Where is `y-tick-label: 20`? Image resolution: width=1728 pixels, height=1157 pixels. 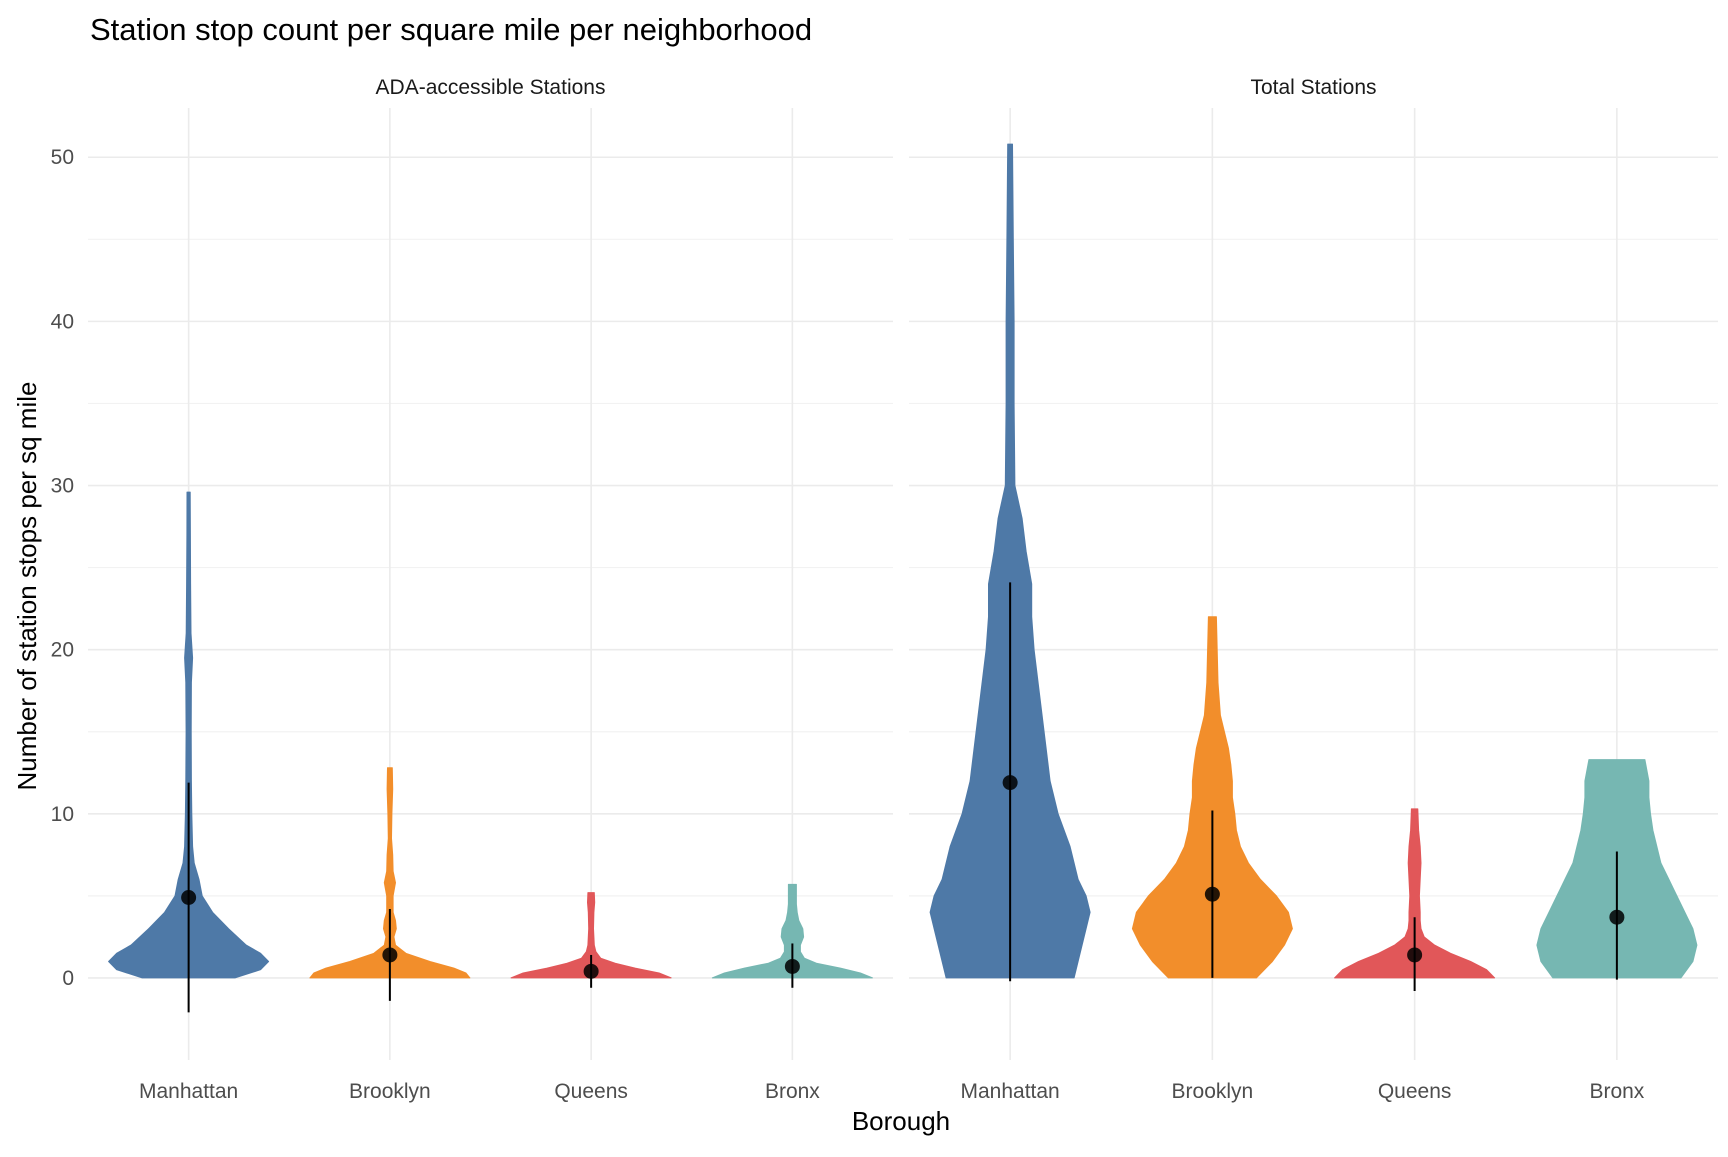
y-tick-label: 20 is located at coordinates (62, 650).